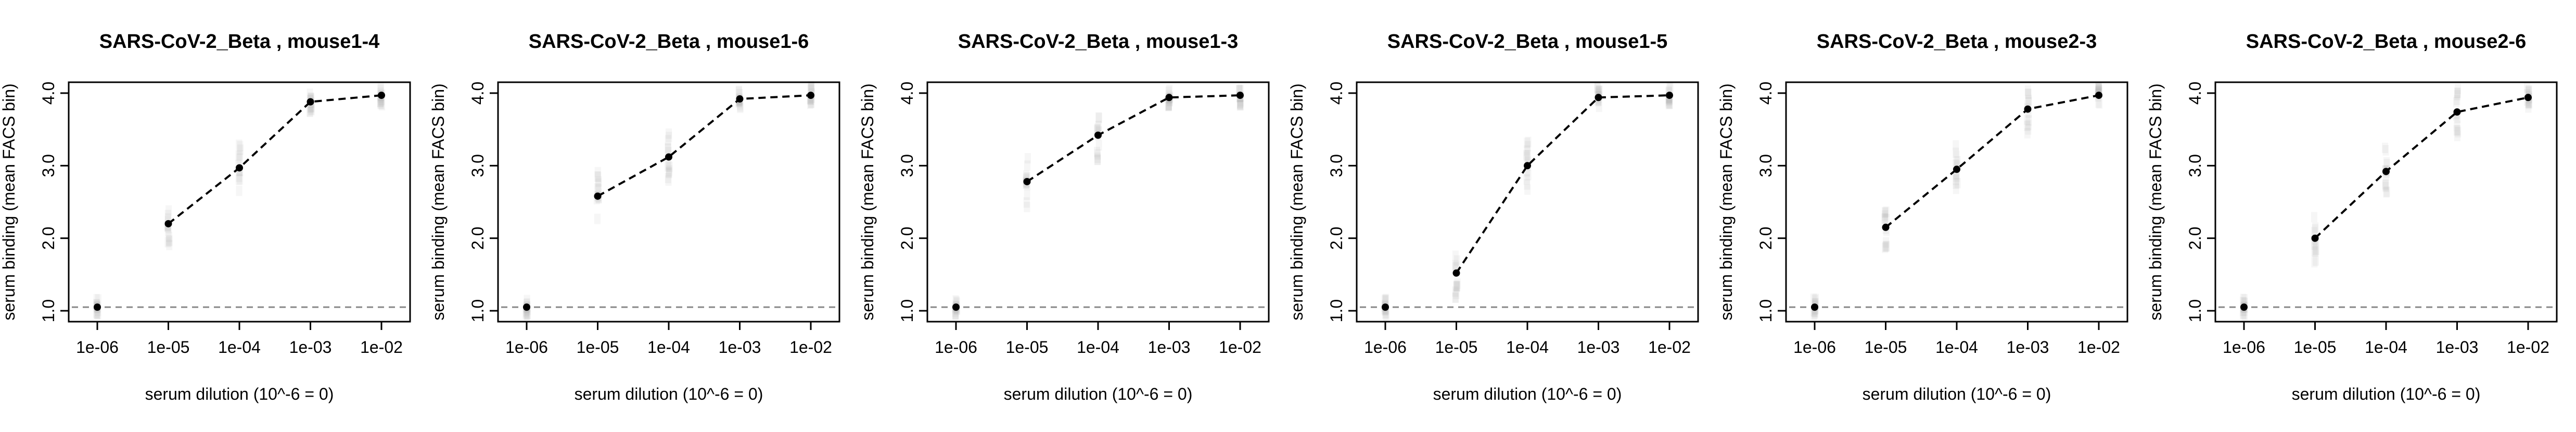  What do you see at coordinates (1562, 184) in the screenshot?
I see `series-line` at bounding box center [1562, 184].